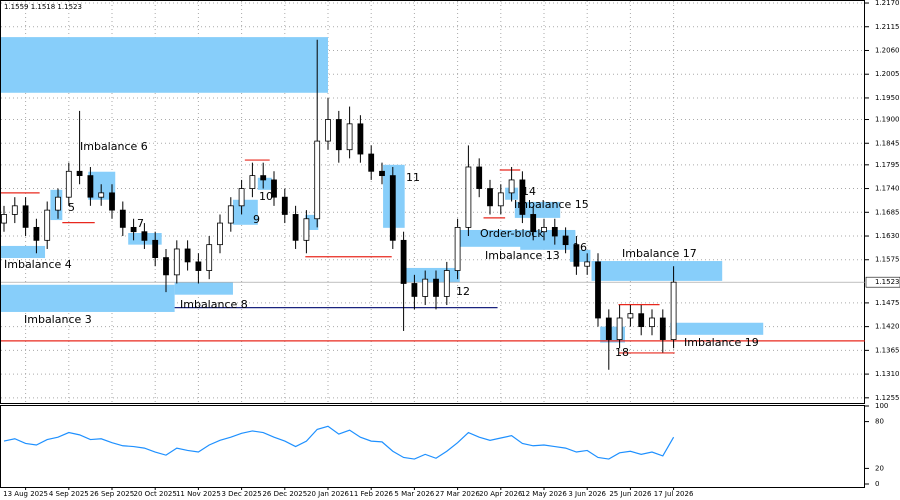 The image size is (900, 500). Describe the element at coordinates (630, 494) in the screenshot. I see `x-tick-label: 25 Jun 2026` at that location.